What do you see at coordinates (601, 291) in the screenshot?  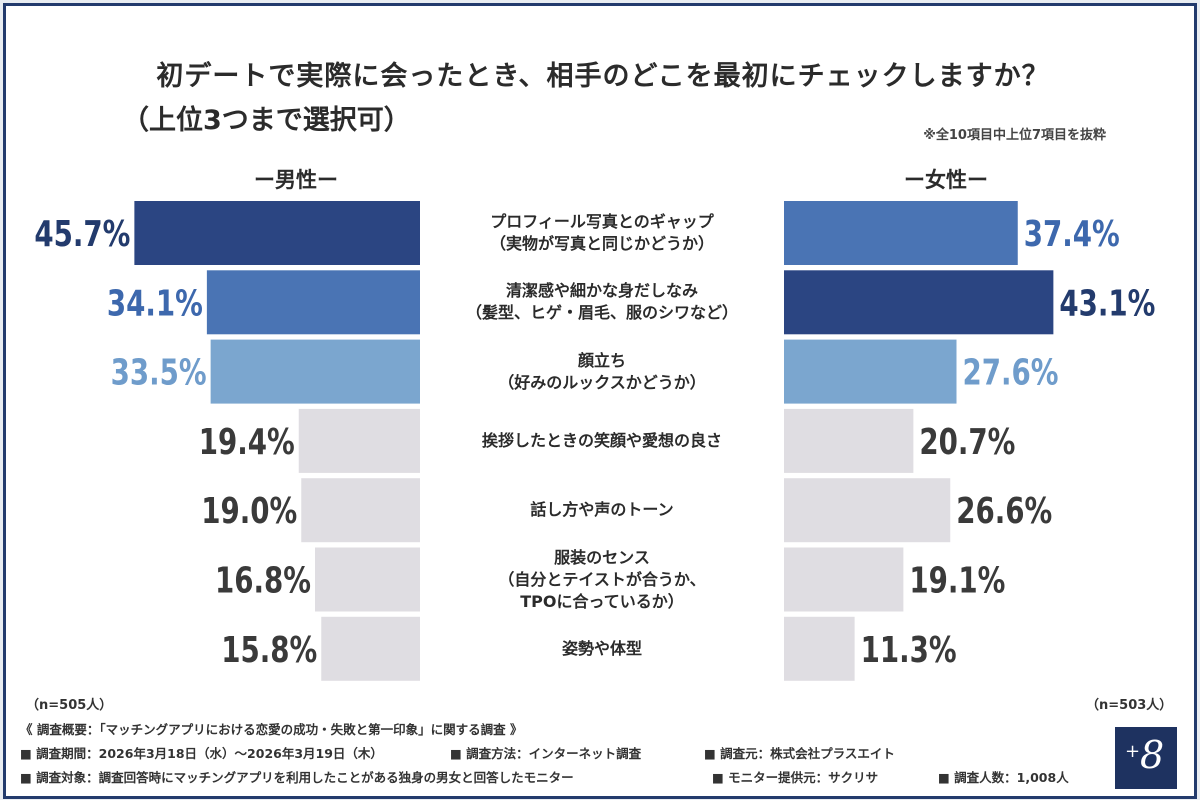 I see `category-label-line: 清潔感や細かな身だしなみ` at bounding box center [601, 291].